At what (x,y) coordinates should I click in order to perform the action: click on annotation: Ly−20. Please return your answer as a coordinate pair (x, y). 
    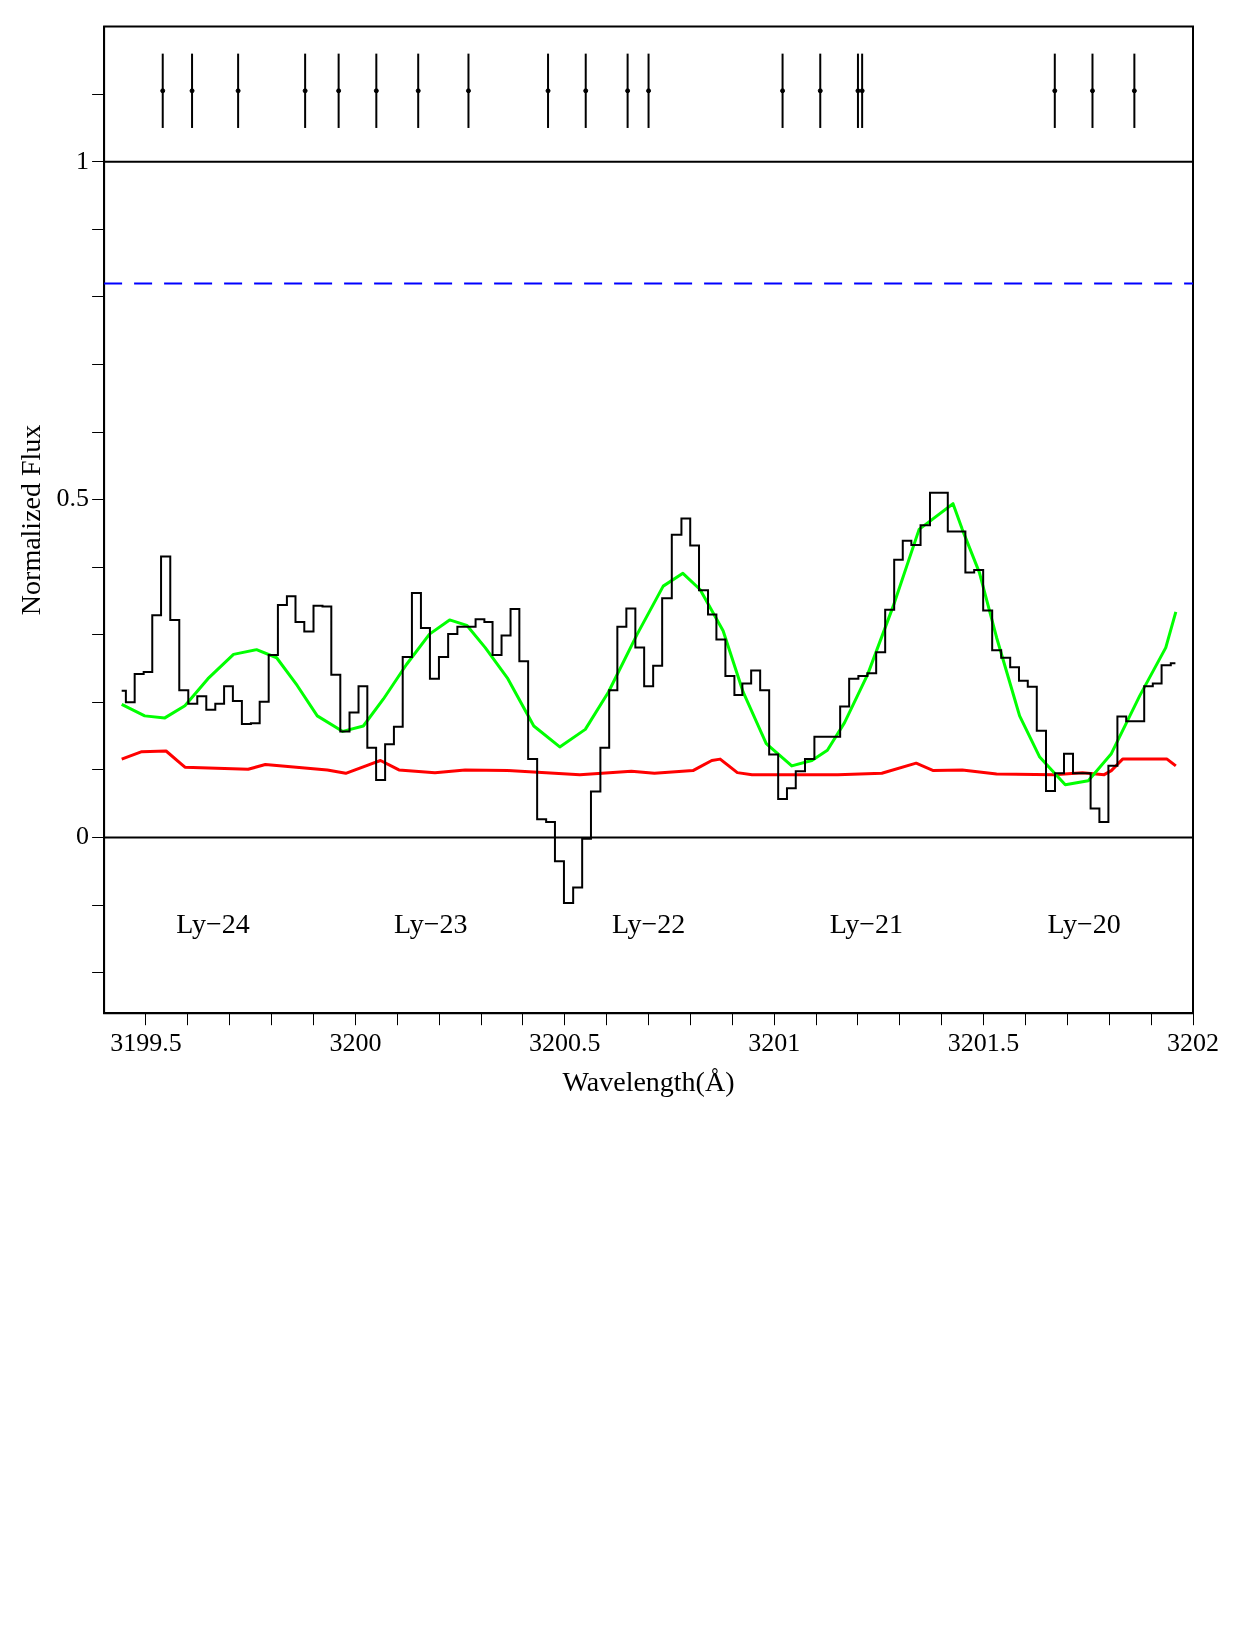
    Looking at the image, I should click on (1084, 923).